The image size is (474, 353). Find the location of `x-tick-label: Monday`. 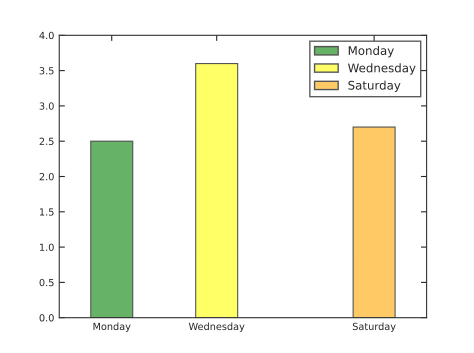

x-tick-label: Monday is located at coordinates (112, 327).